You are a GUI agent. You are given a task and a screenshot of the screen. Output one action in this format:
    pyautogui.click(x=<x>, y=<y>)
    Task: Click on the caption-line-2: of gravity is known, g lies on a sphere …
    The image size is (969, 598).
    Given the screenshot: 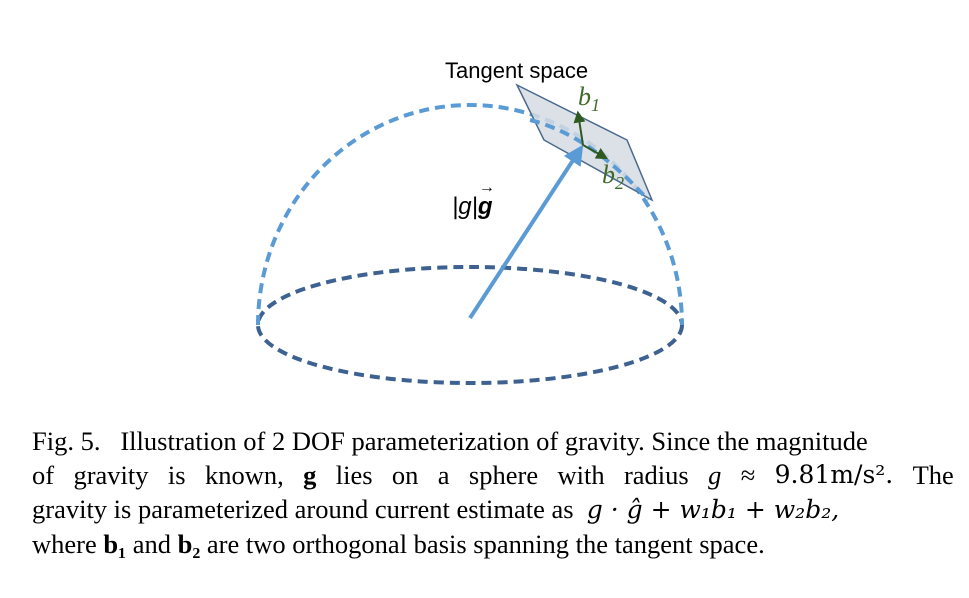 What is the action you would take?
    pyautogui.click(x=493, y=475)
    